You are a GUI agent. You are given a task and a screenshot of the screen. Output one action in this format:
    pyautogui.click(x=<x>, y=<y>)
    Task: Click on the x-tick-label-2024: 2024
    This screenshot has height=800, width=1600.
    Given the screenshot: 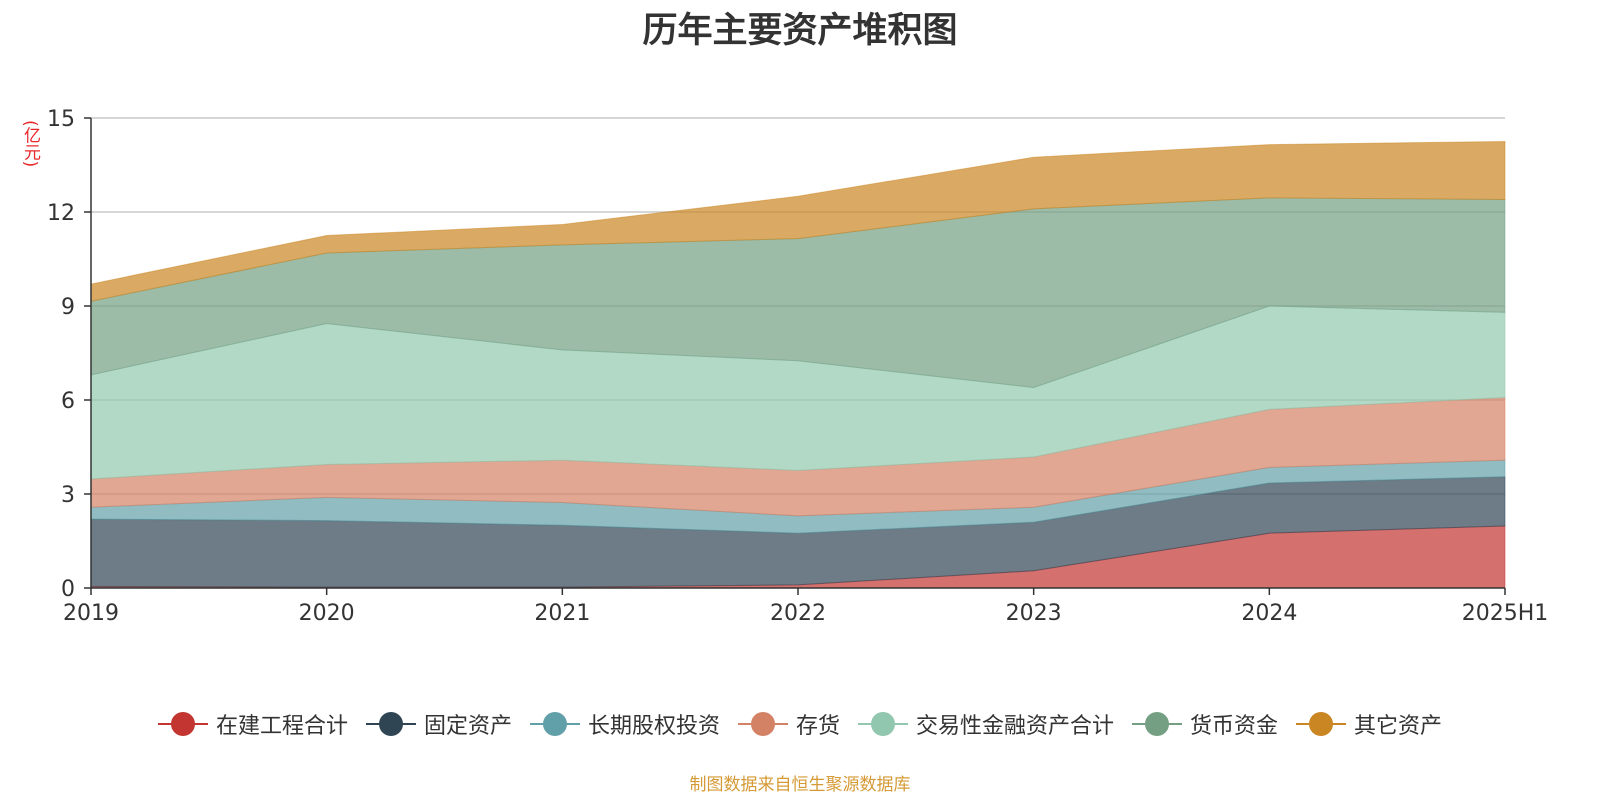 What is the action you would take?
    pyautogui.click(x=1269, y=613)
    